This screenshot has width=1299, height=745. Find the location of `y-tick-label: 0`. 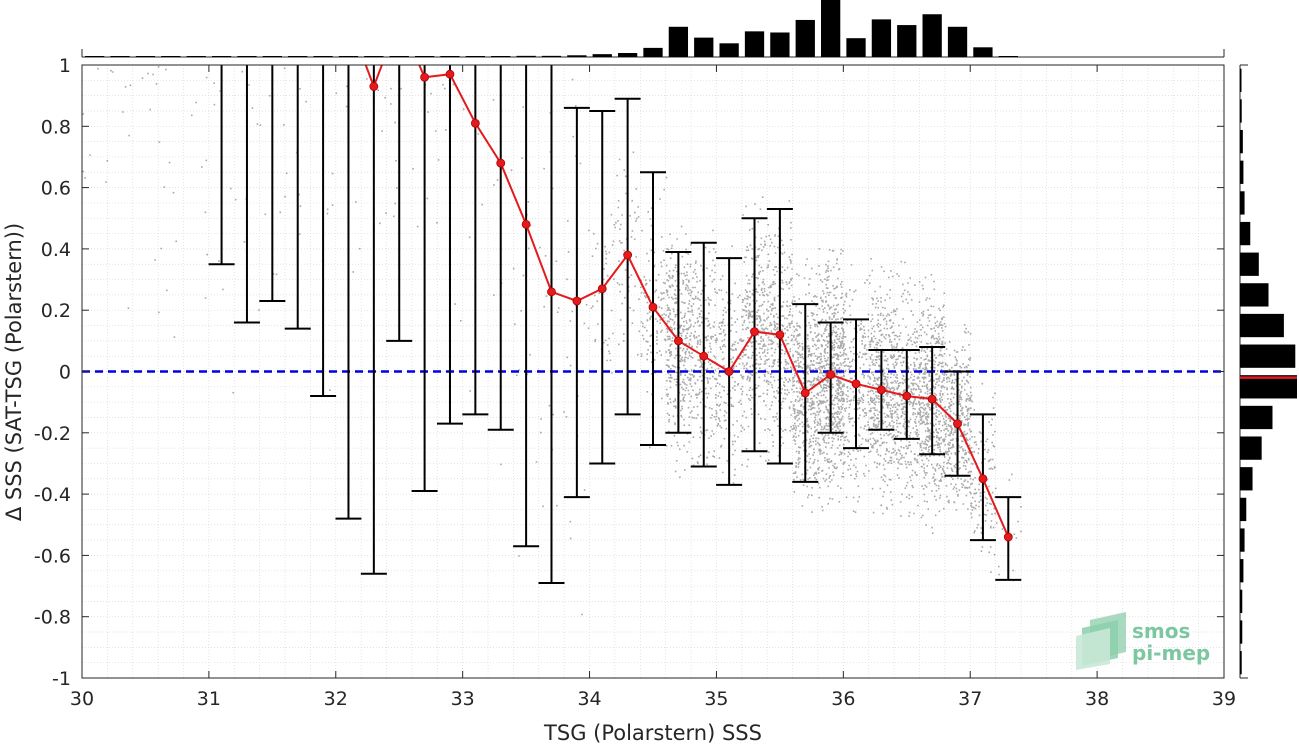

y-tick-label: 0 is located at coordinates (65, 373).